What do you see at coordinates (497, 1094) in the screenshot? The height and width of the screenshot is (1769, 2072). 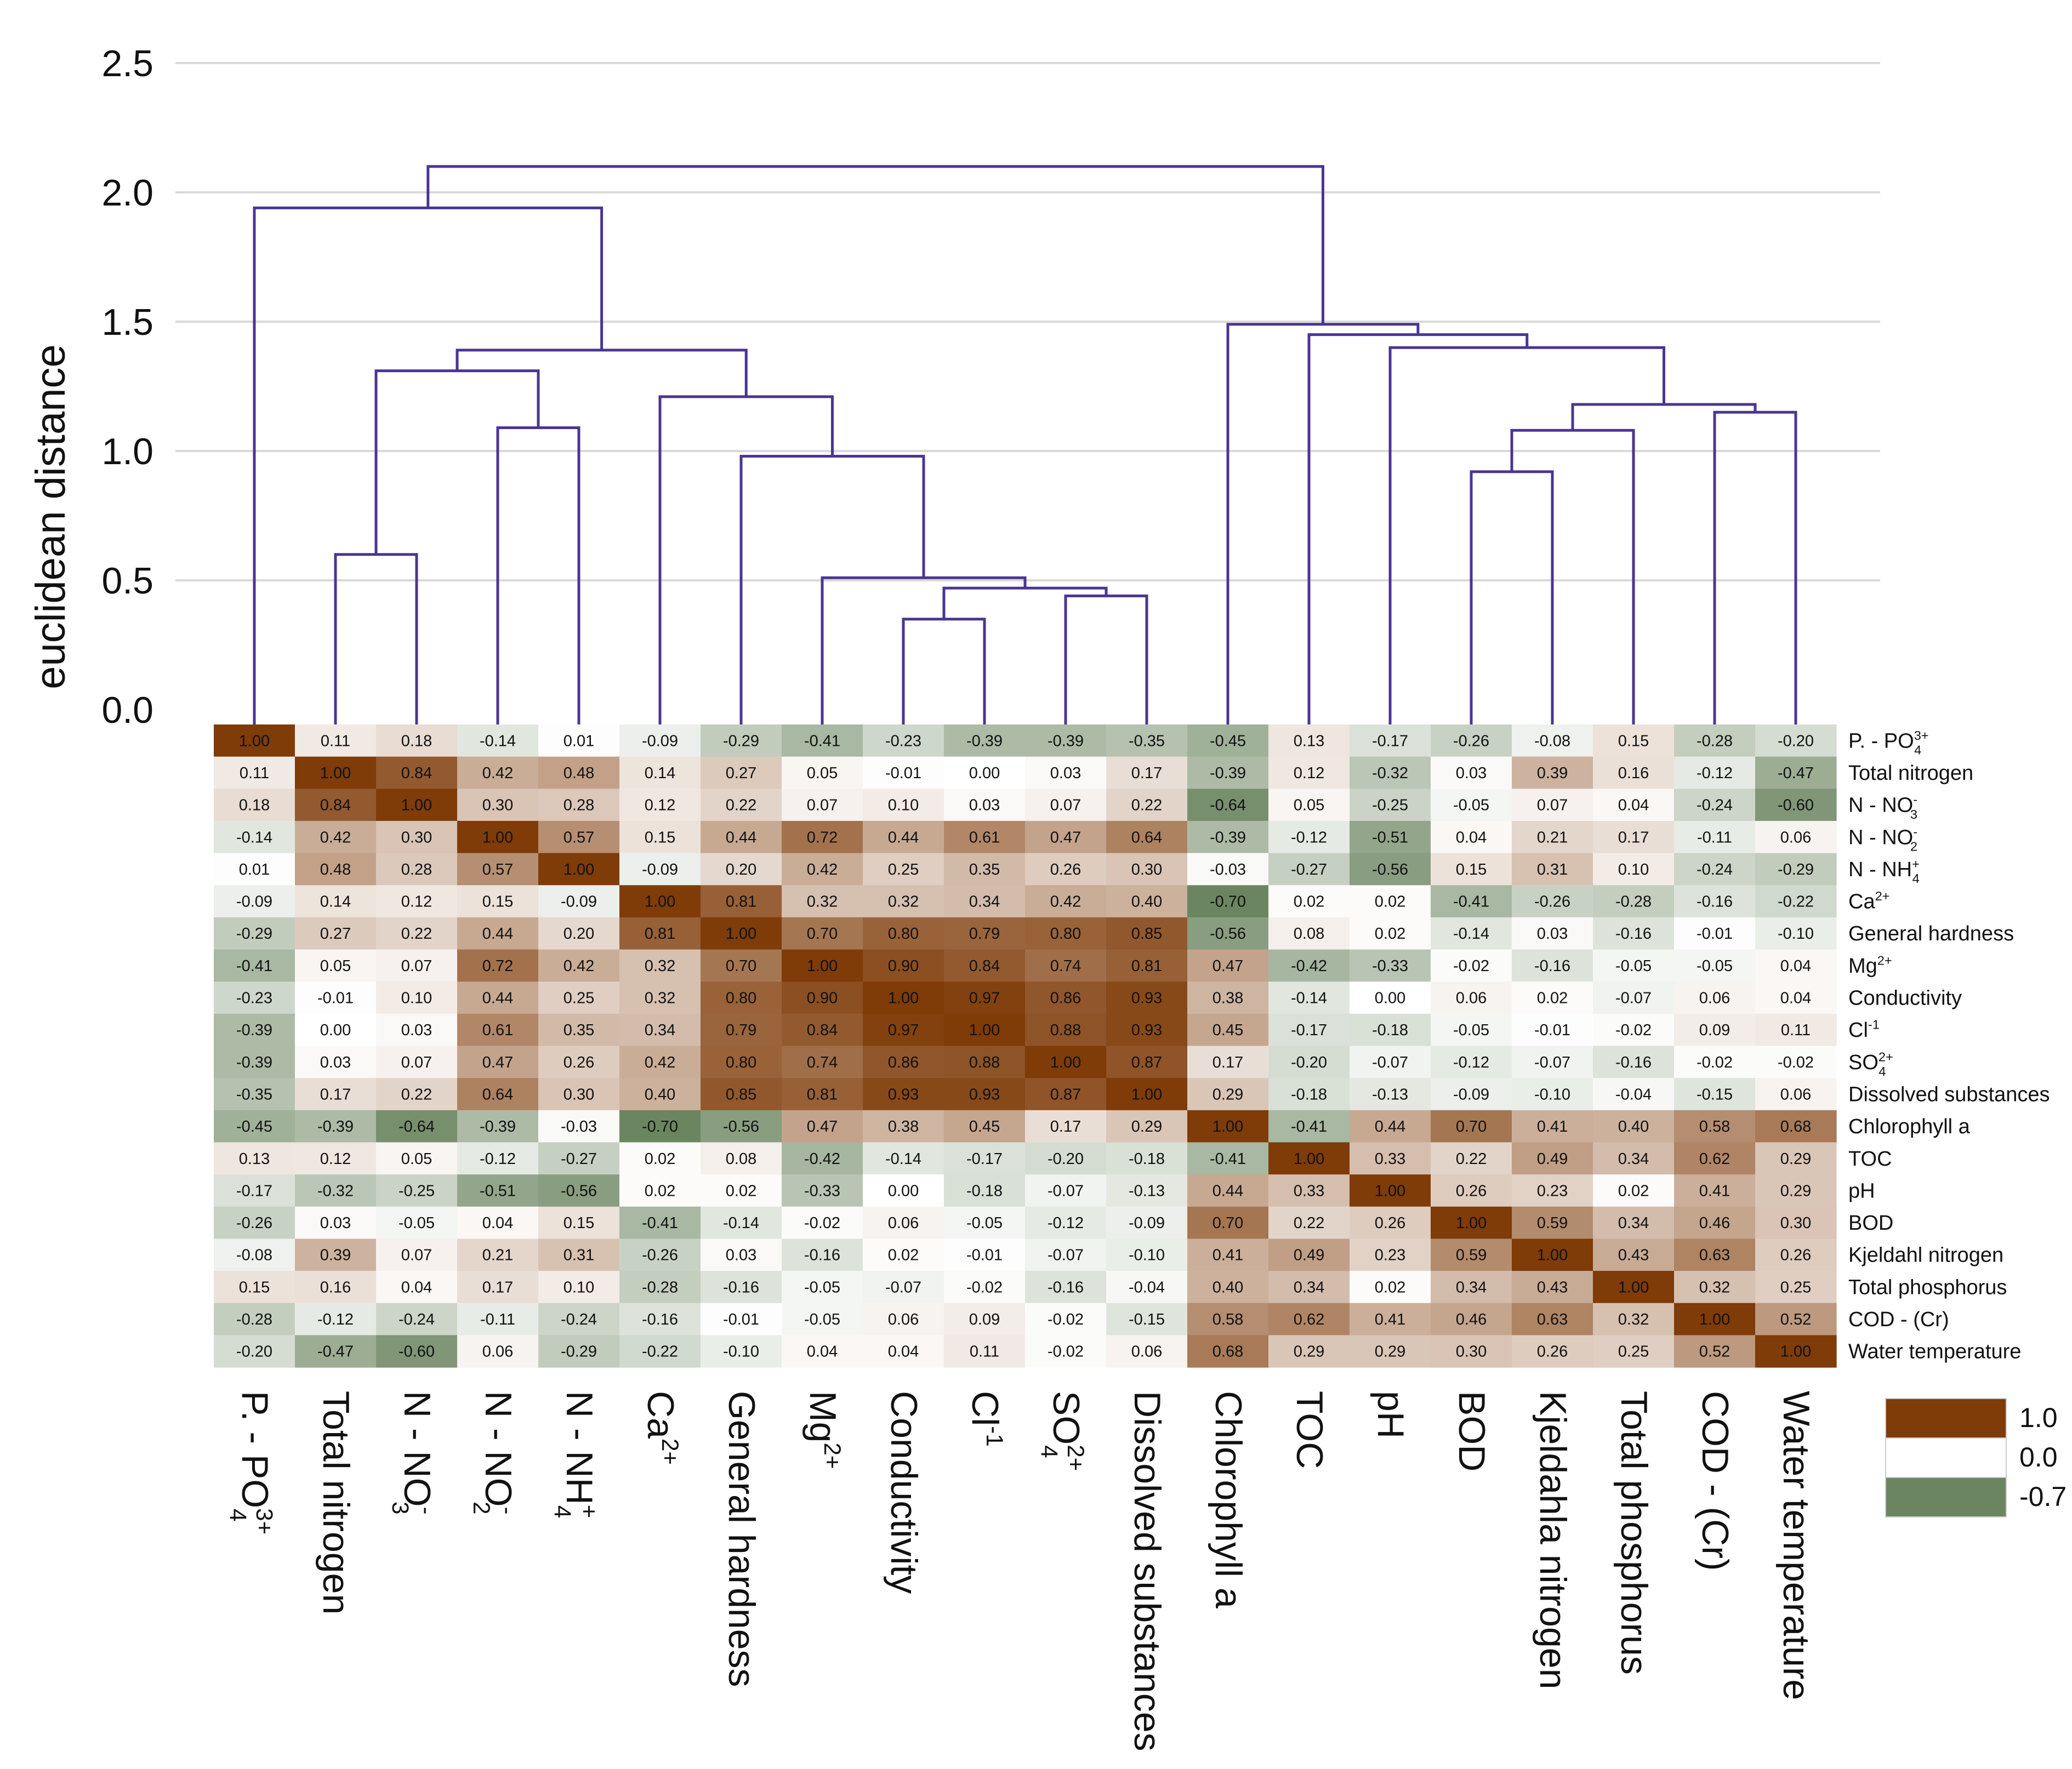 I see `cell-value: 0.64` at bounding box center [497, 1094].